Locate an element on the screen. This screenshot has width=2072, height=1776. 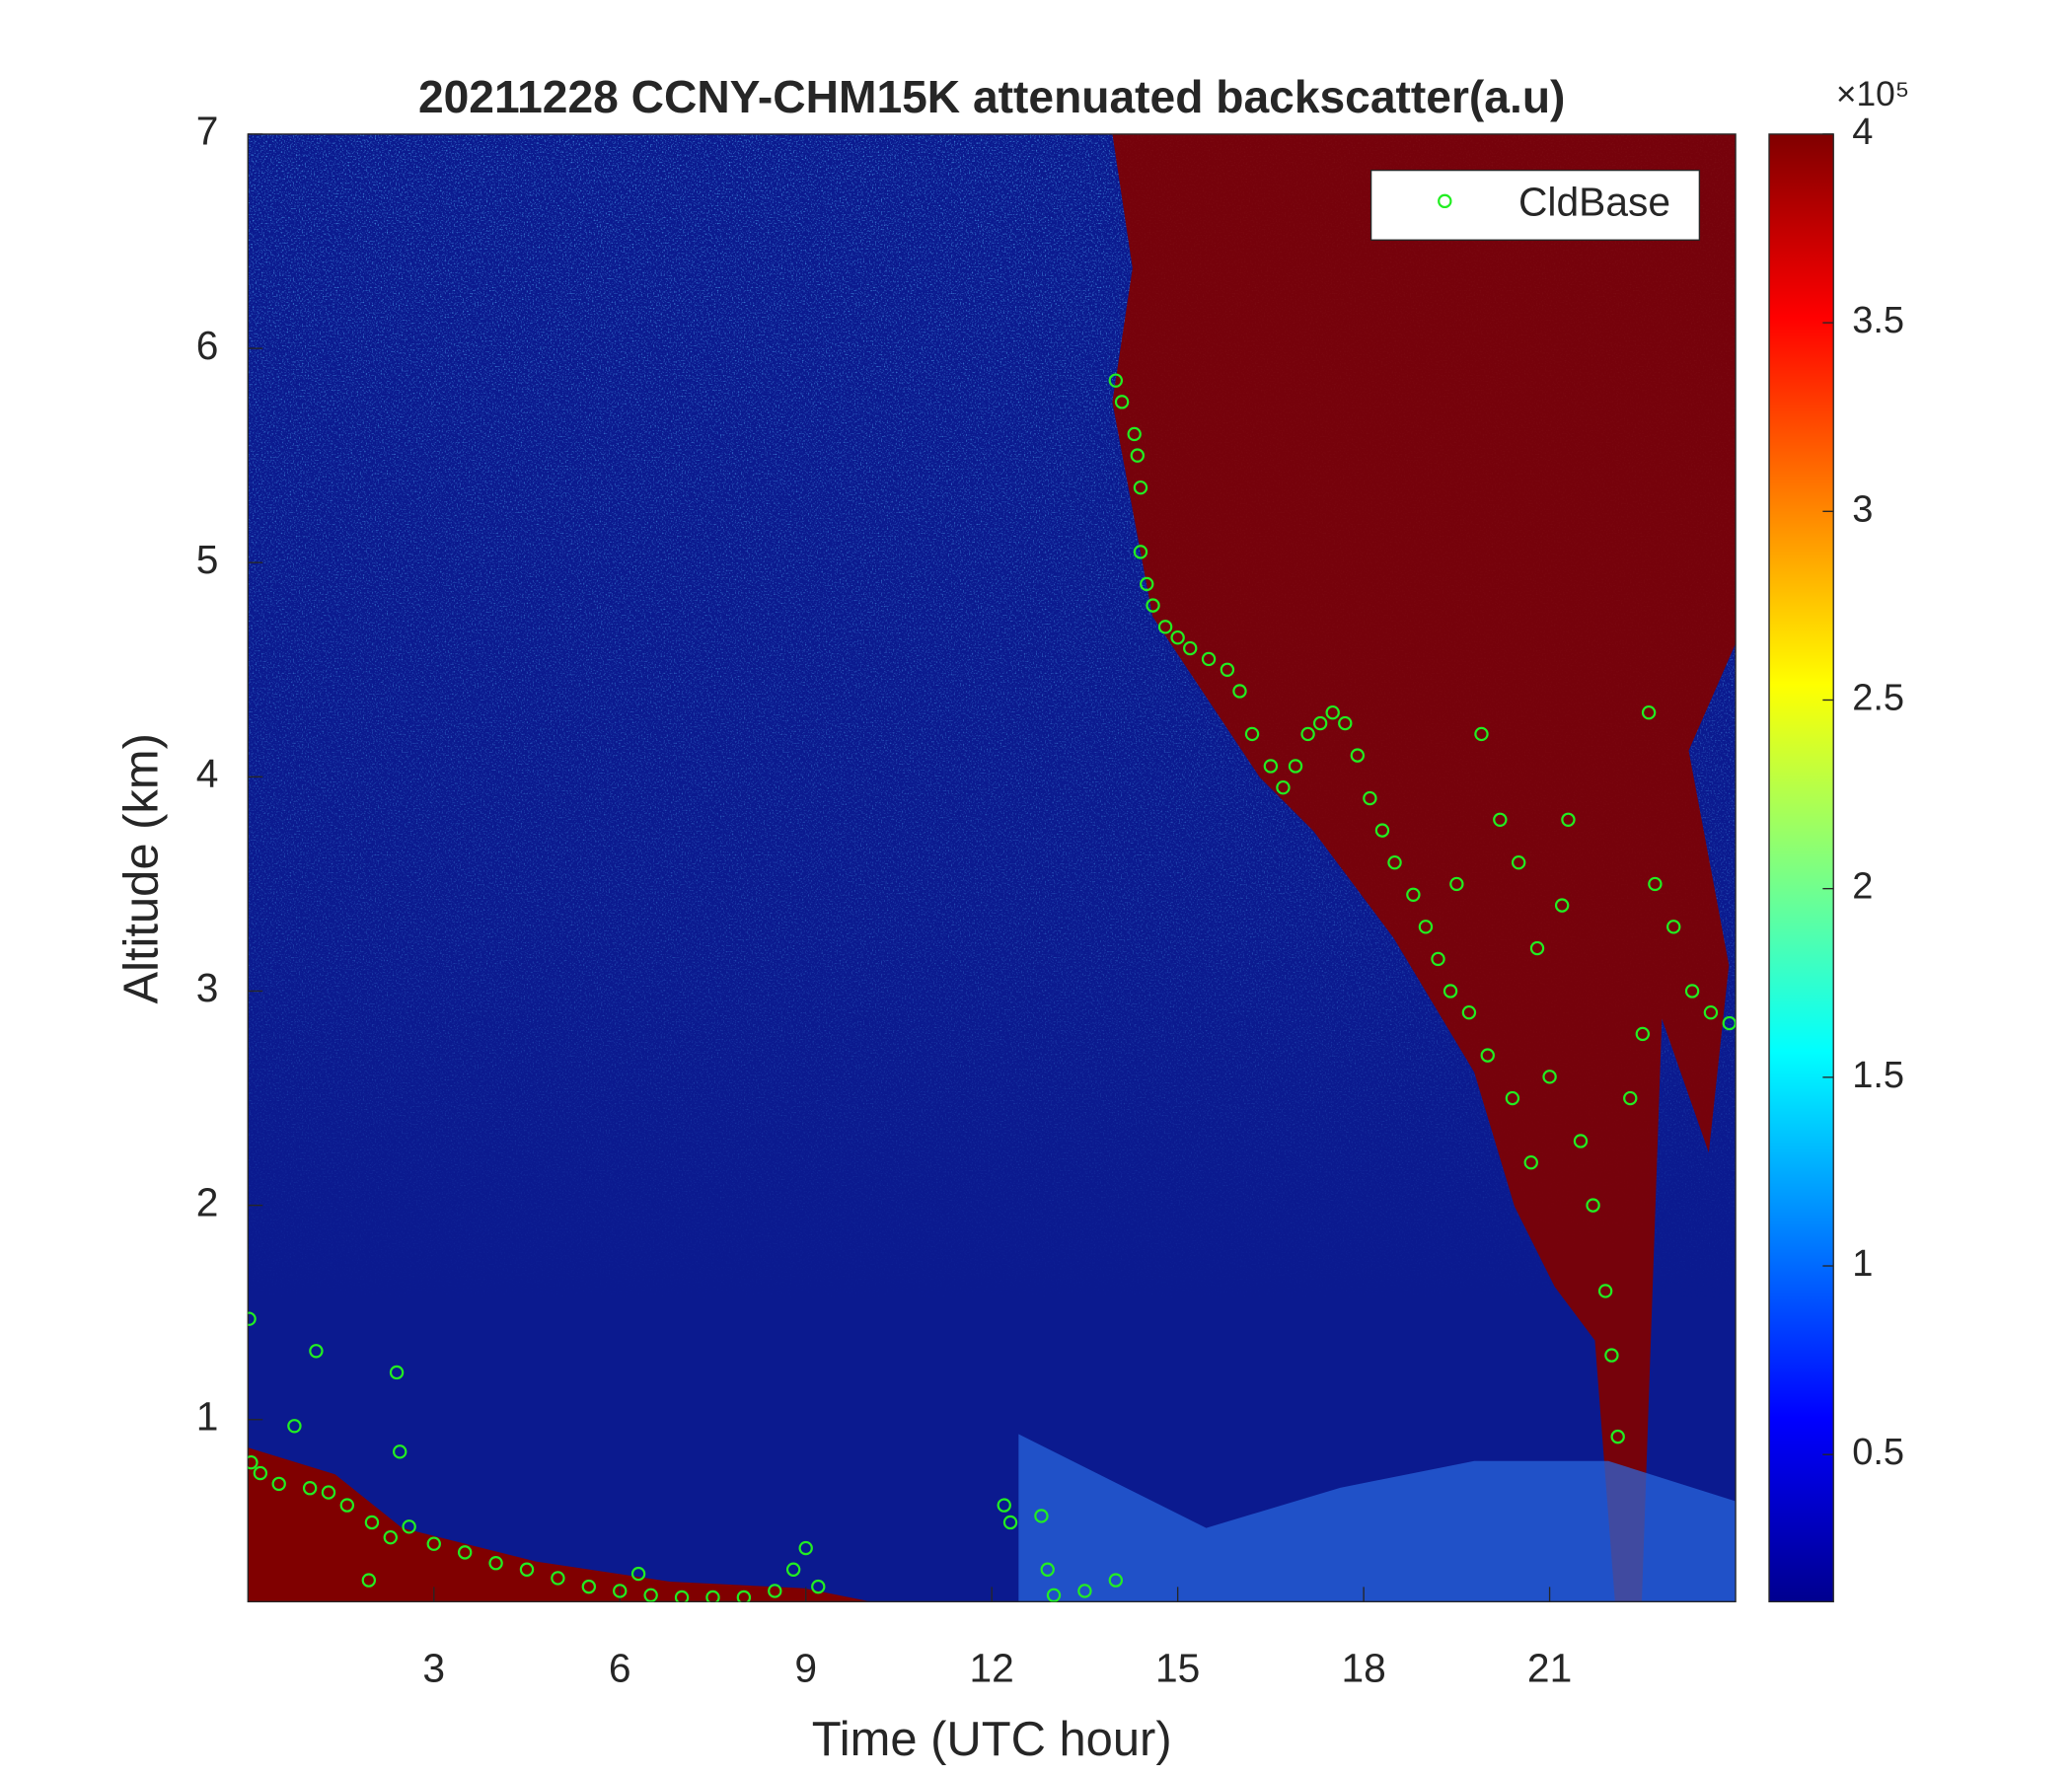
x-tick-label: 3 is located at coordinates (434, 1669).